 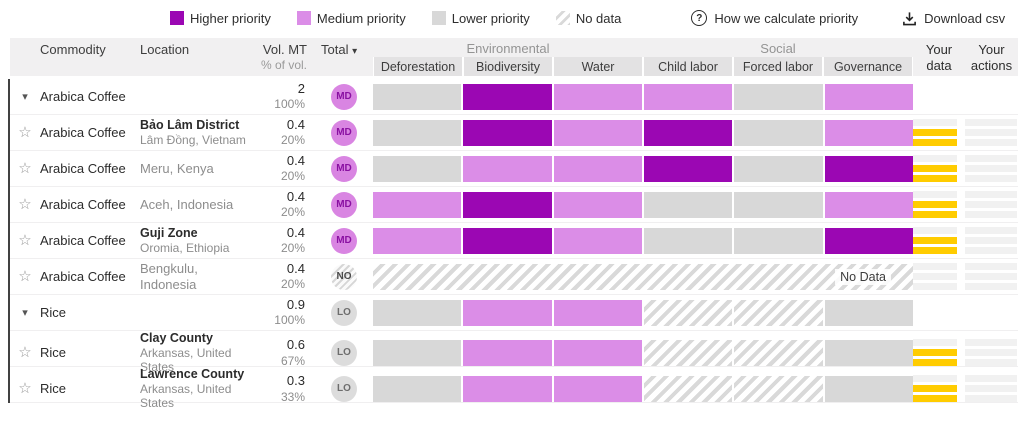 I want to click on how-we-calculate-priority-link: ? How we calculate priority, so click(x=774, y=18).